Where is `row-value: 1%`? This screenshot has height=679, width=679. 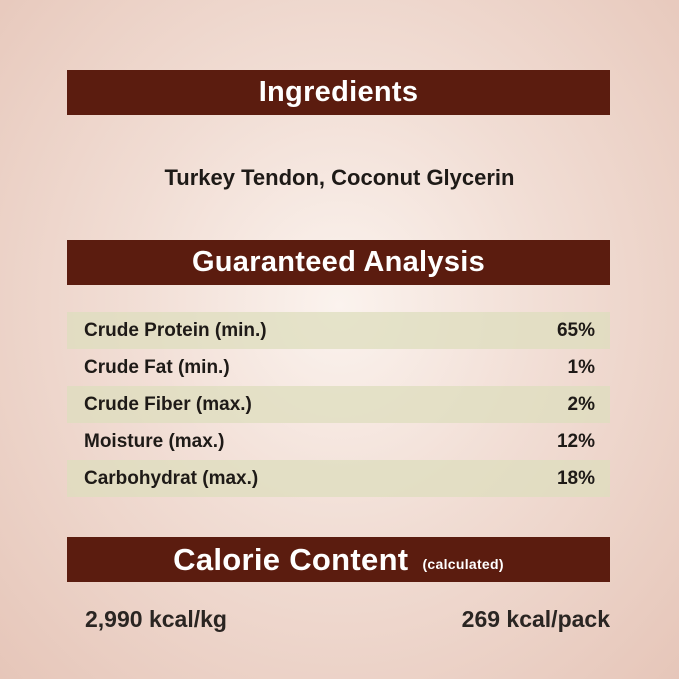 row-value: 1% is located at coordinates (581, 367).